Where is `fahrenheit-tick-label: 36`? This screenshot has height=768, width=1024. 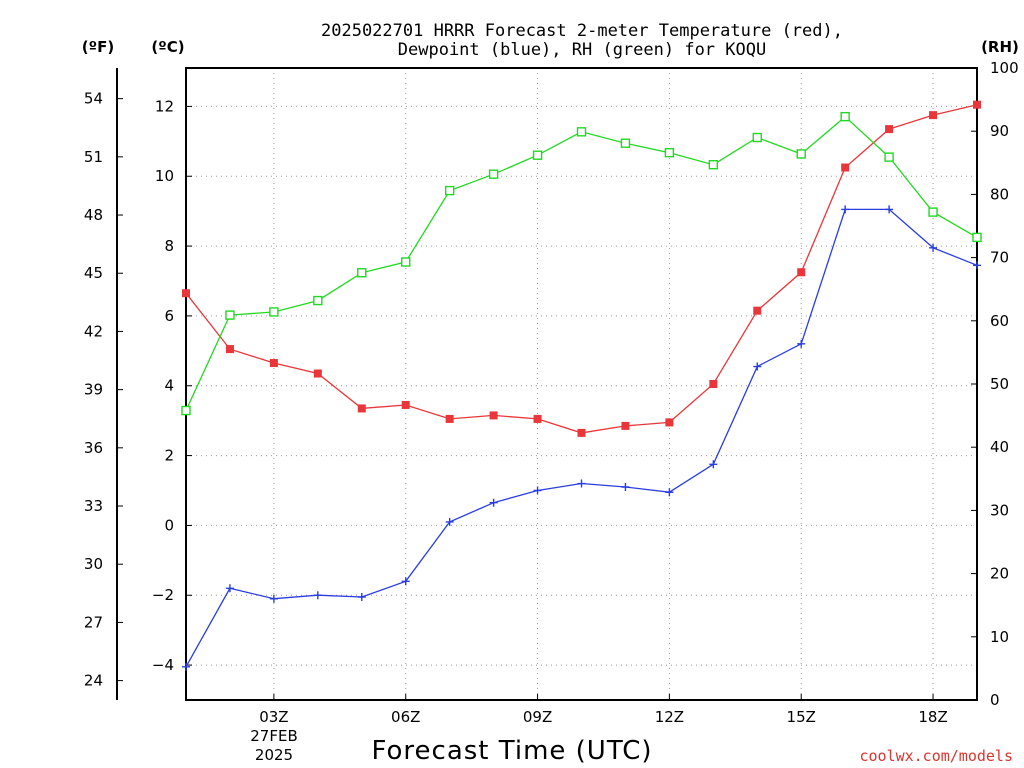
fahrenheit-tick-label: 36 is located at coordinates (93, 448).